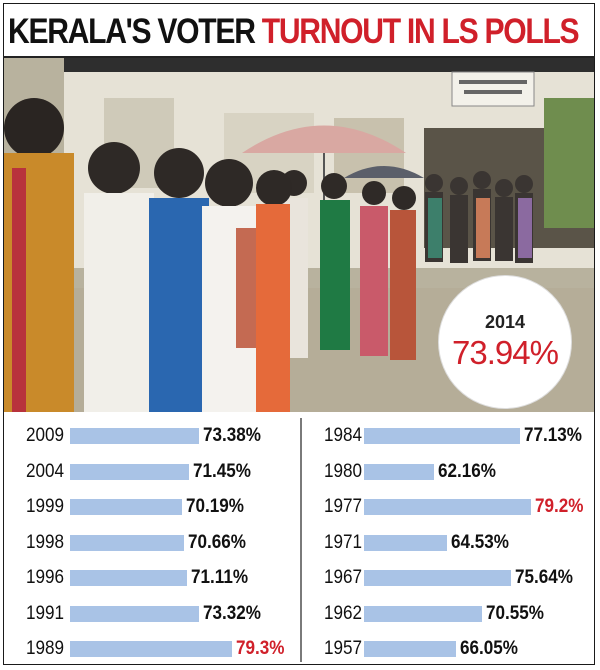 The image size is (600, 670). Describe the element at coordinates (559, 506) in the screenshot. I see `turnout-value-label: 79.2%` at that location.